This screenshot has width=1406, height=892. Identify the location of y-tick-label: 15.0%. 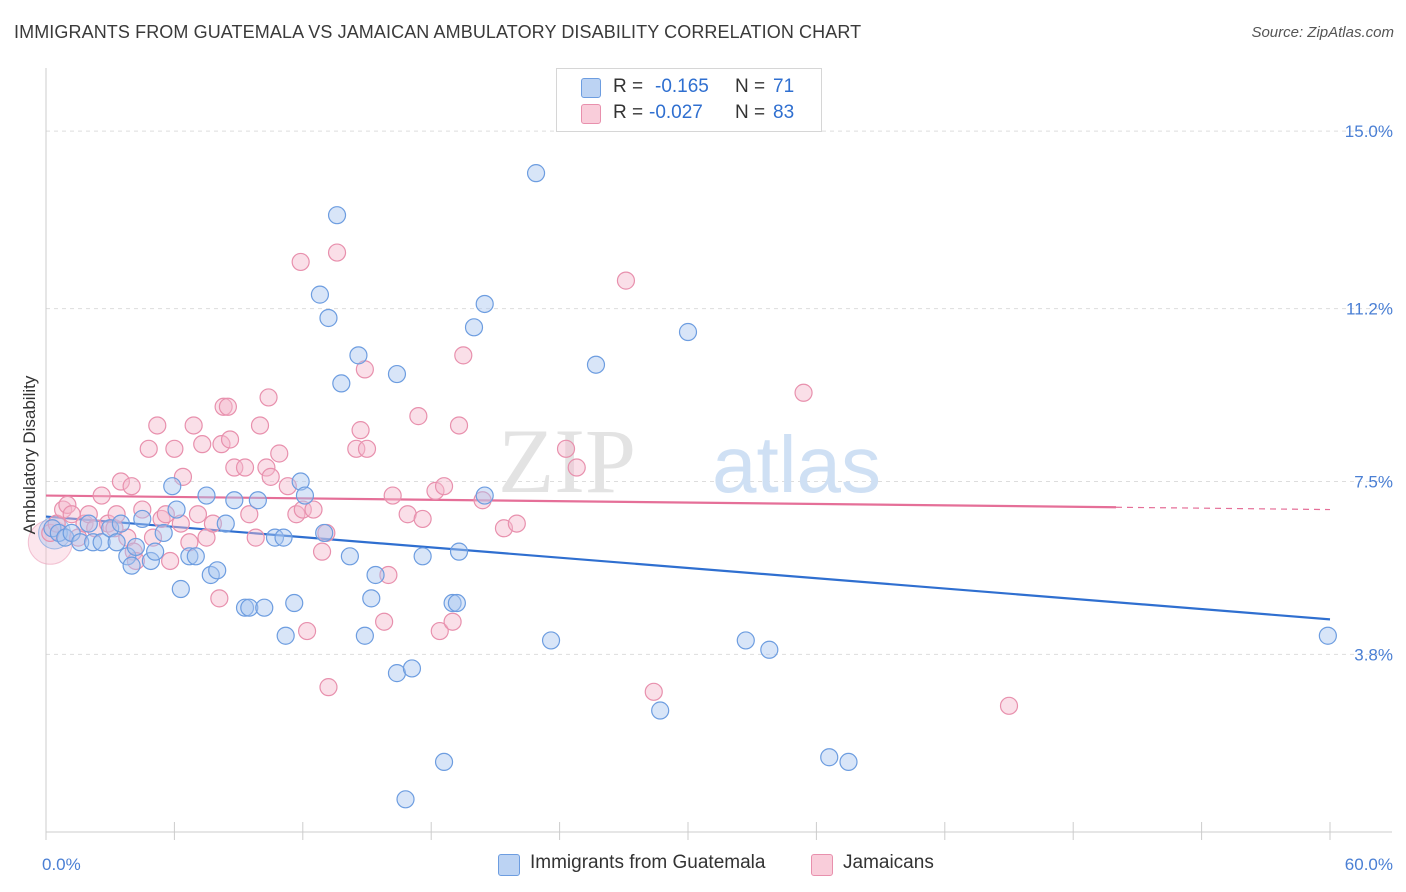
(1369, 131).